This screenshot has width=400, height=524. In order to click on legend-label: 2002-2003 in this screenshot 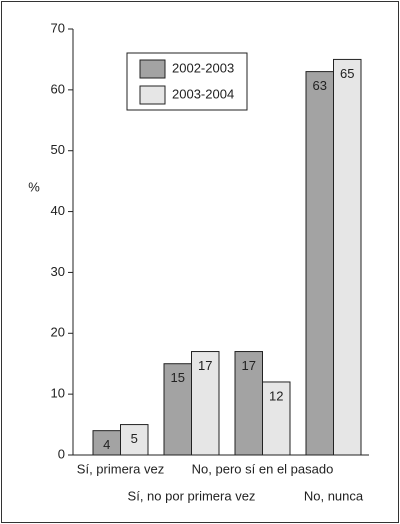, I will do `click(203, 67)`.